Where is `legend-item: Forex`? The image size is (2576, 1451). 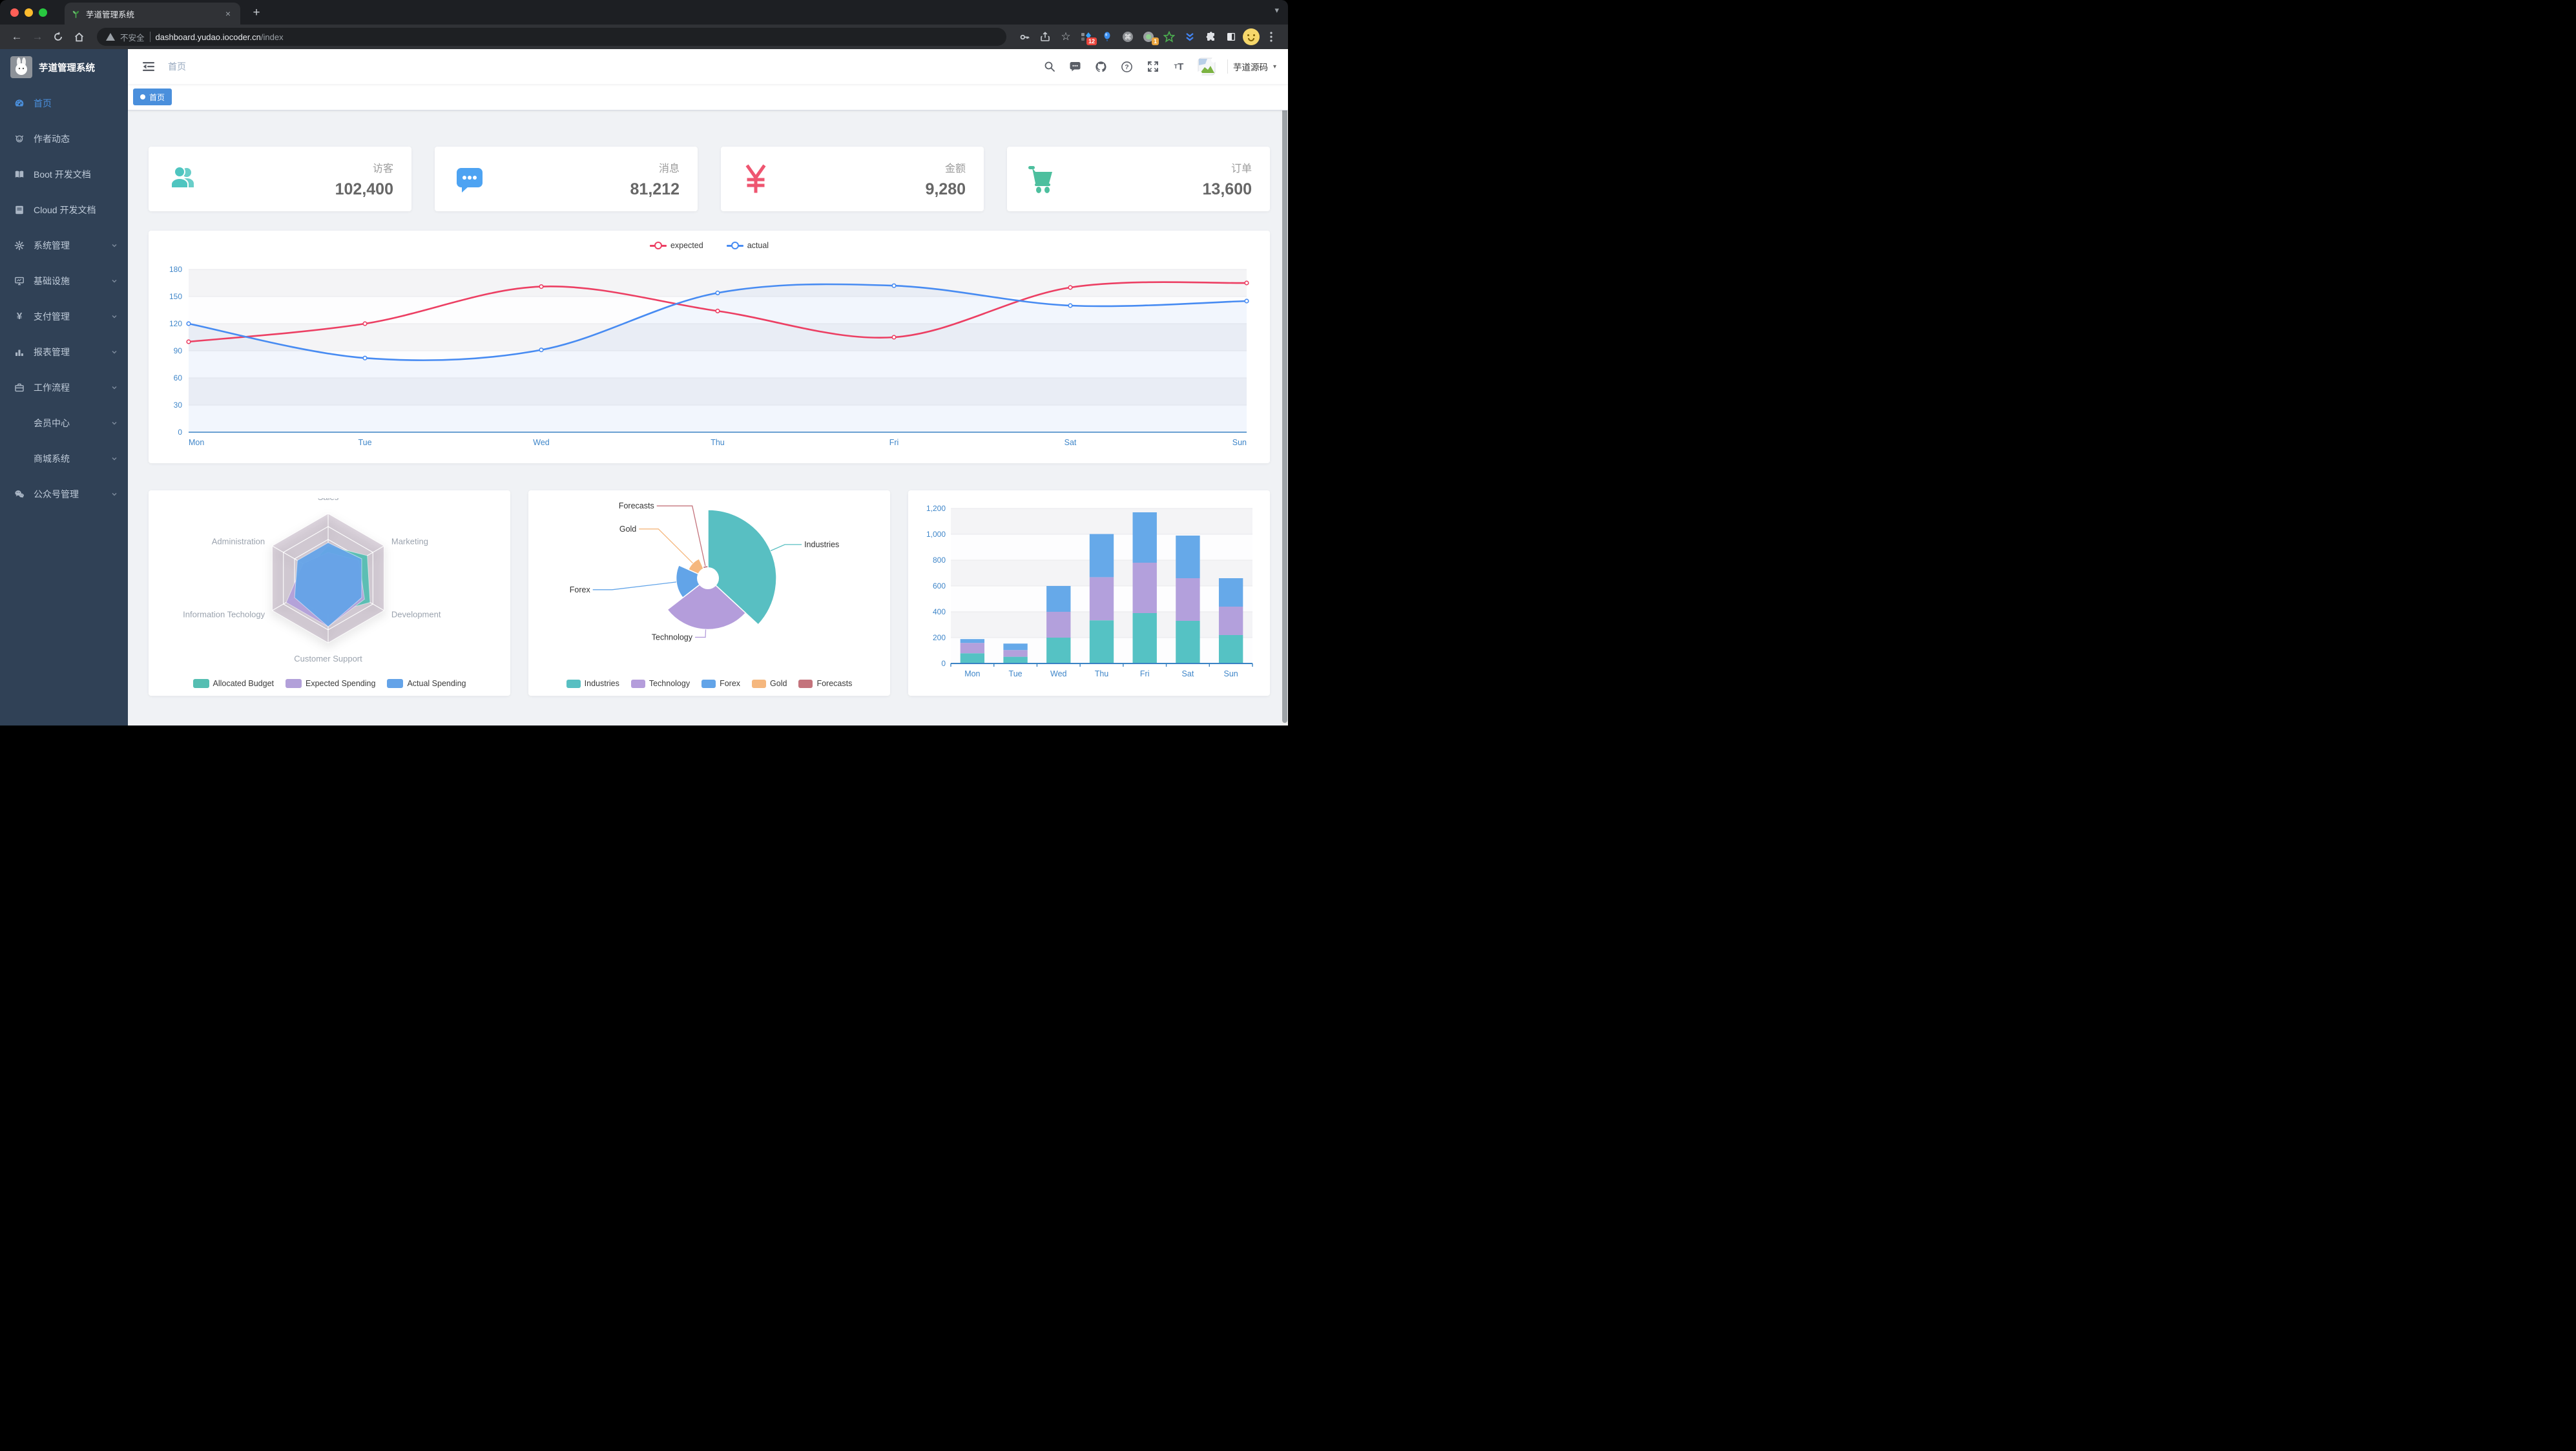 legend-item: Forex is located at coordinates (720, 683).